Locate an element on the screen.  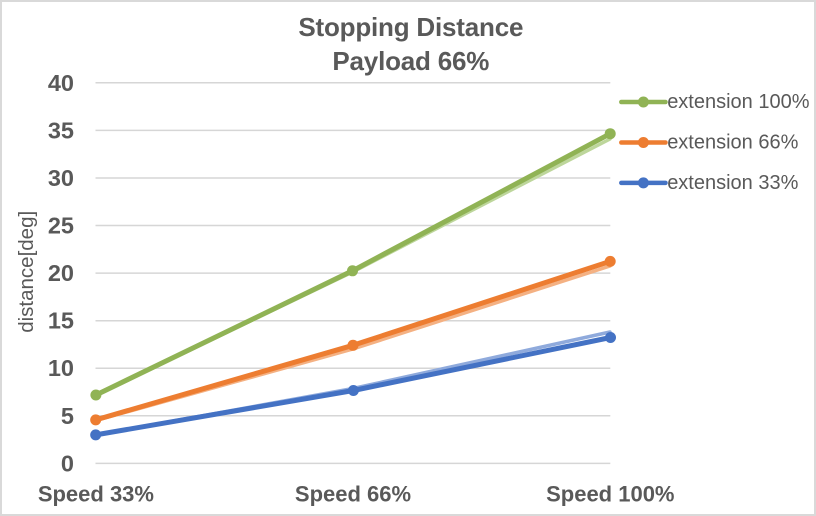
svg-text: Speed 33% is located at coordinates (96, 494).